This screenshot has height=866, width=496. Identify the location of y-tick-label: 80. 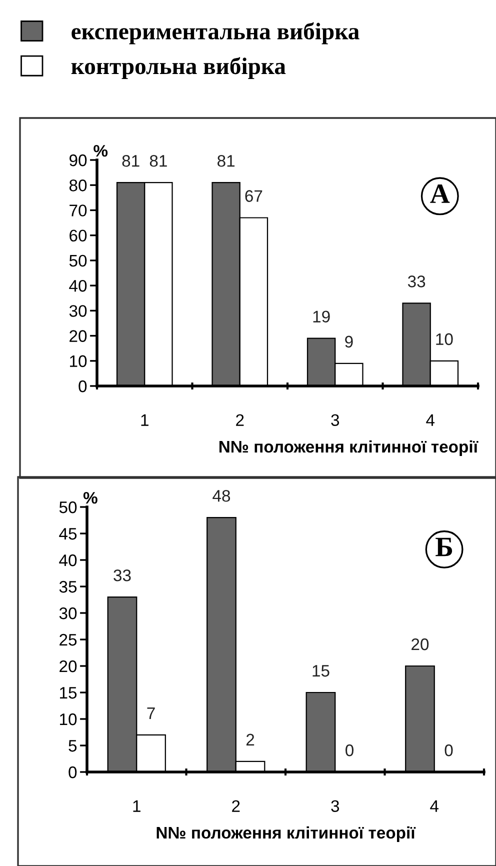
(78, 186).